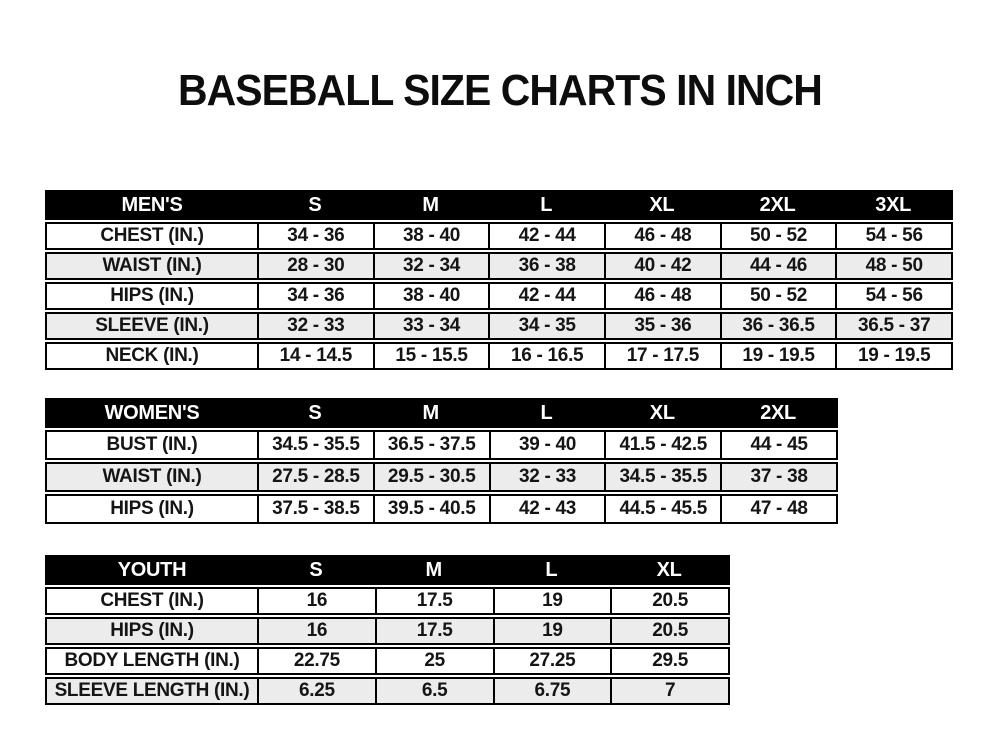  I want to click on womens-size-value: 42 - 43, so click(546, 509).